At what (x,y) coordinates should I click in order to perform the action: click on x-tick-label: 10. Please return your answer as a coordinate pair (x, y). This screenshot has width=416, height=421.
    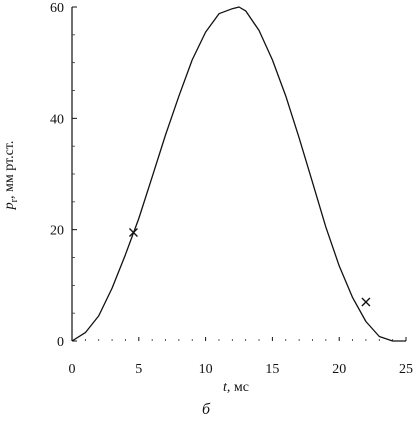
    Looking at the image, I should click on (206, 369).